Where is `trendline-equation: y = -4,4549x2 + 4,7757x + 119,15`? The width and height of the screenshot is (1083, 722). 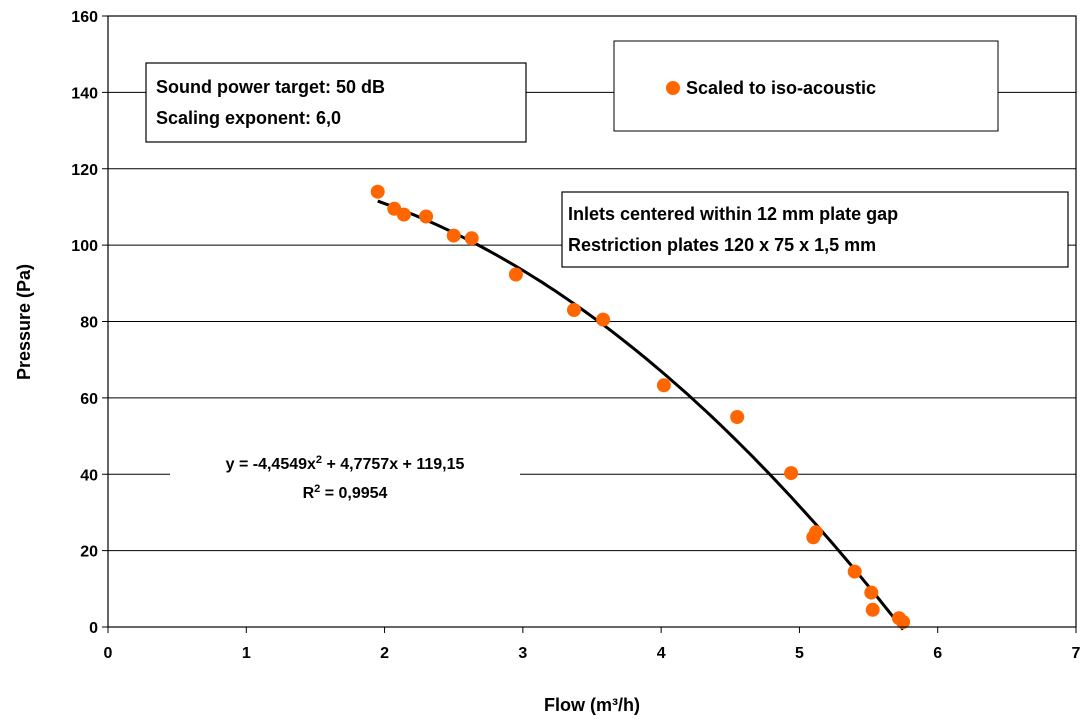 trendline-equation: y = -4,4549x2 + 4,7757x + 119,15 is located at coordinates (345, 463).